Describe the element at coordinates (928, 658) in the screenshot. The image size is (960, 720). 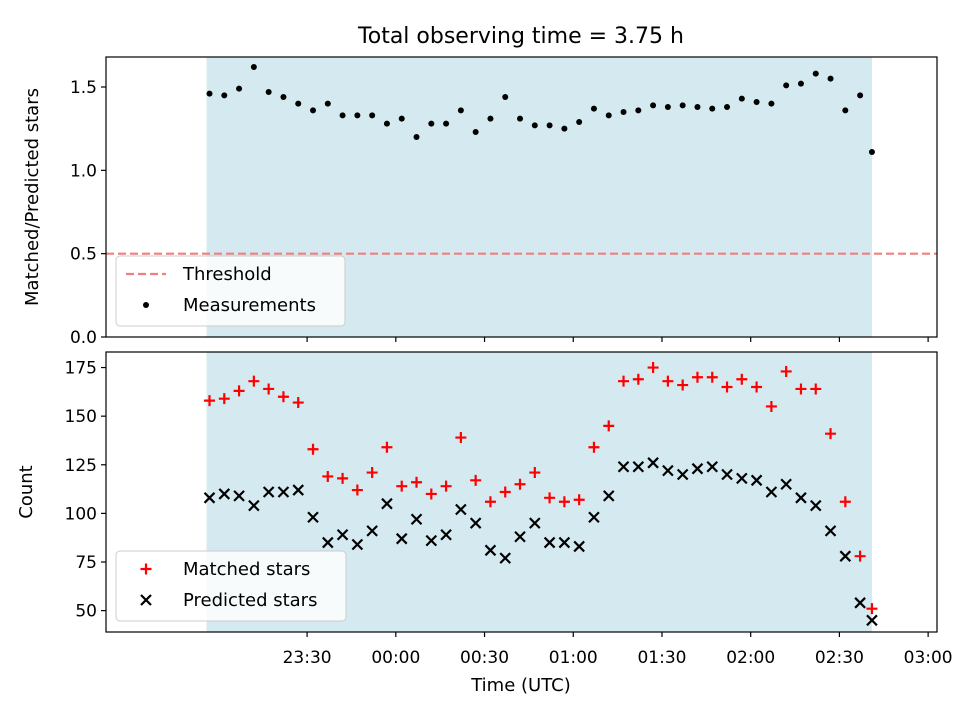
I see `x-tick-label: 03:00` at that location.